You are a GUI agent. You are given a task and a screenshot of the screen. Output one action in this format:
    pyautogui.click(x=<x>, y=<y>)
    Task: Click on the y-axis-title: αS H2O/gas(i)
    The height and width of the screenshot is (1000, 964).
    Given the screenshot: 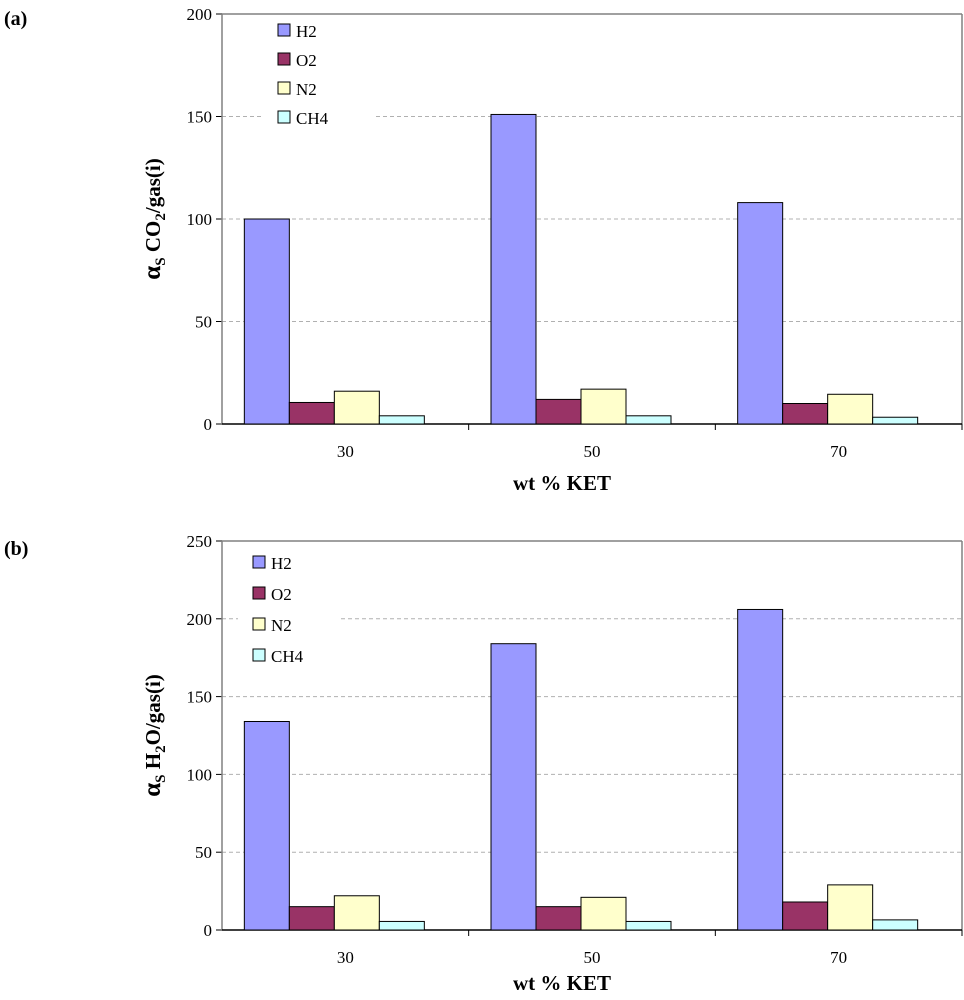 What is the action you would take?
    pyautogui.click(x=154, y=735)
    